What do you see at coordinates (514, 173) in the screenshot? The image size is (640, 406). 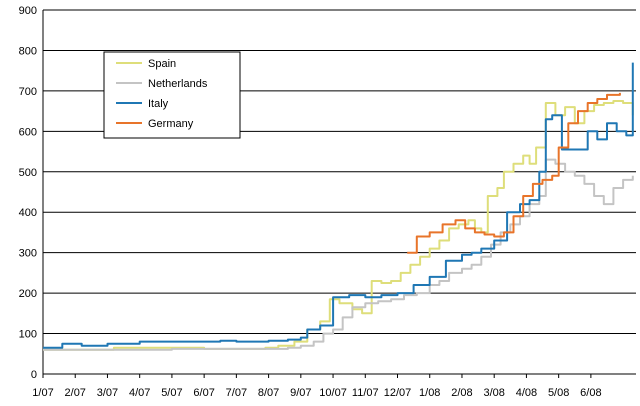 I see `series-line-germany` at bounding box center [514, 173].